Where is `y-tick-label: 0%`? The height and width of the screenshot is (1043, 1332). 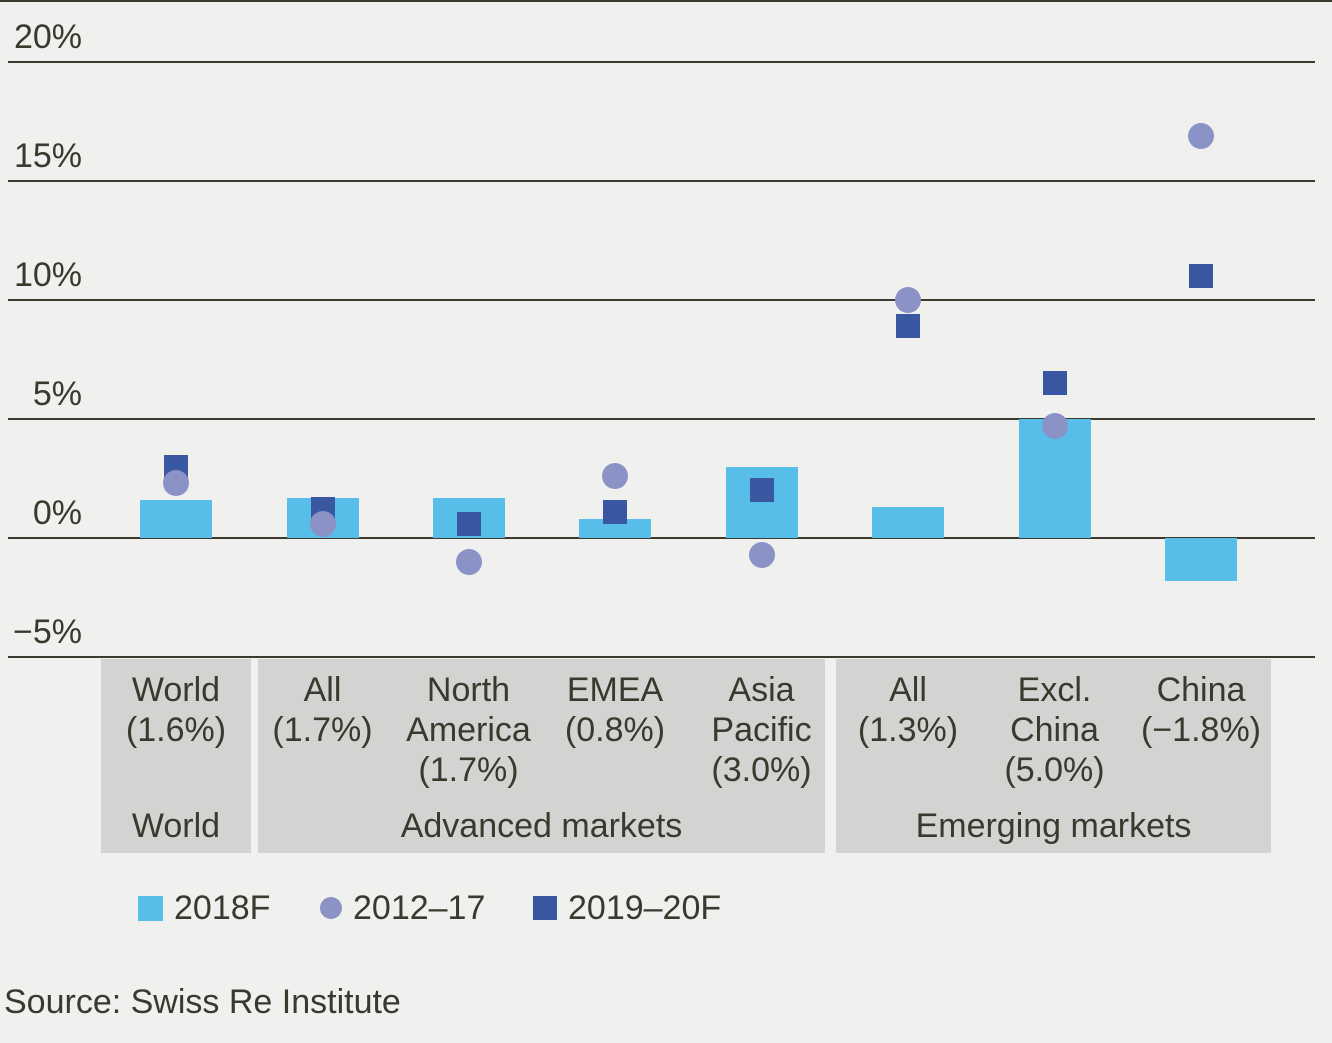
y-tick-label: 0% is located at coordinates (57, 513).